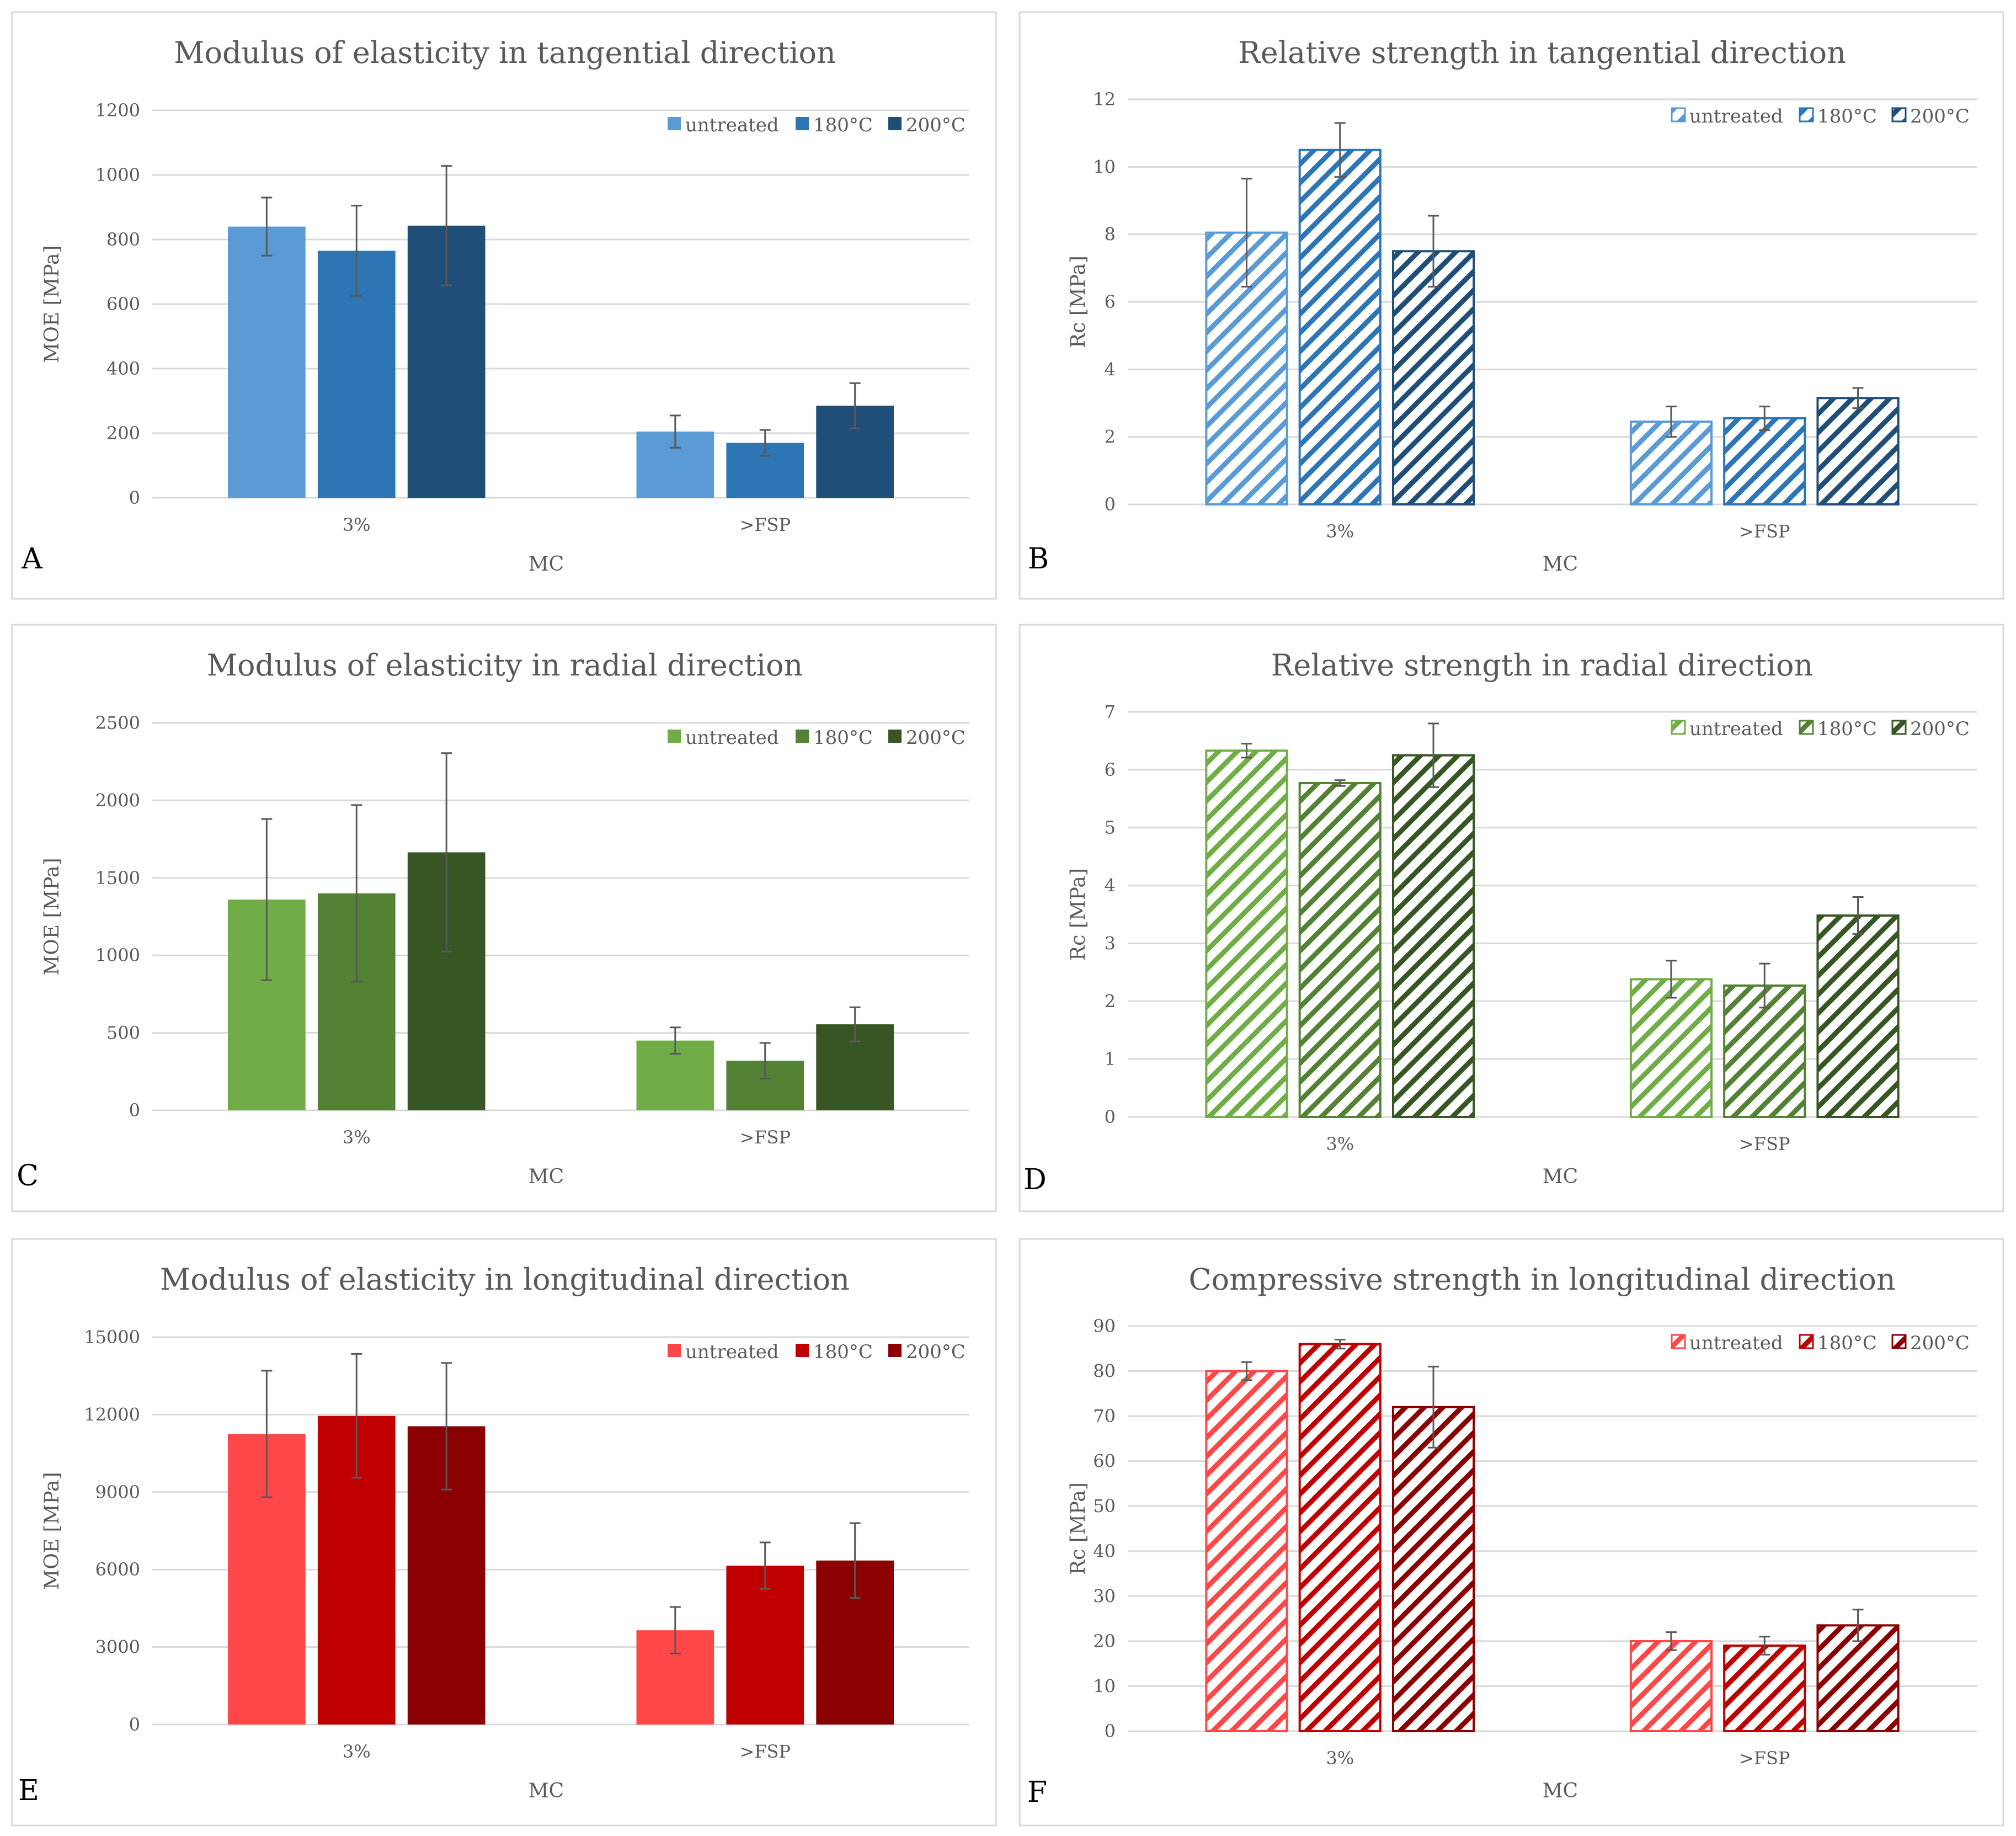 This screenshot has width=2016, height=1836. Describe the element at coordinates (117, 722) in the screenshot. I see `y-tick-label: 2500` at that location.